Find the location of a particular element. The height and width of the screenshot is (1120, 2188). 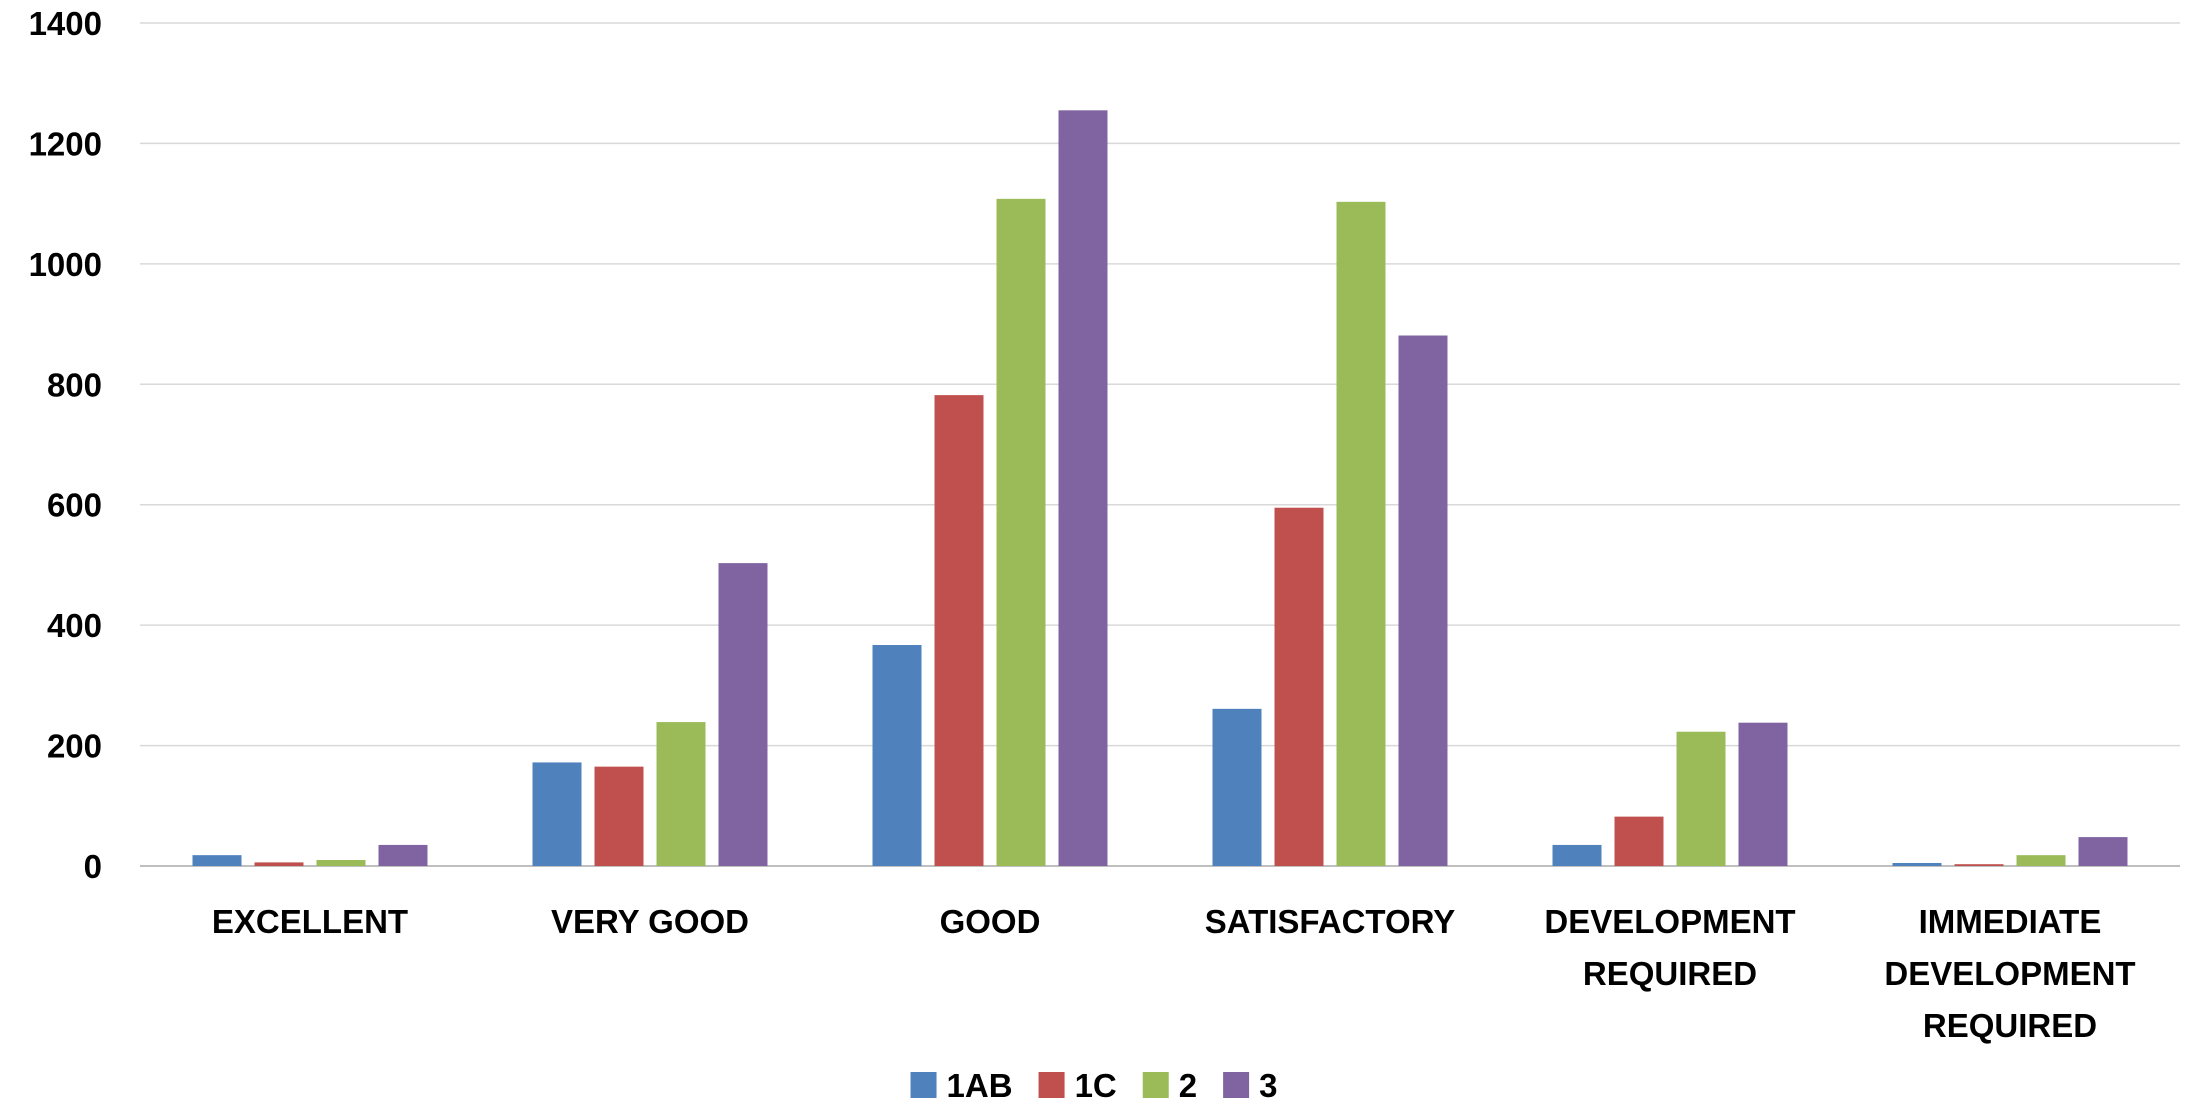

y-tick-label: 1000 is located at coordinates (65, 264).